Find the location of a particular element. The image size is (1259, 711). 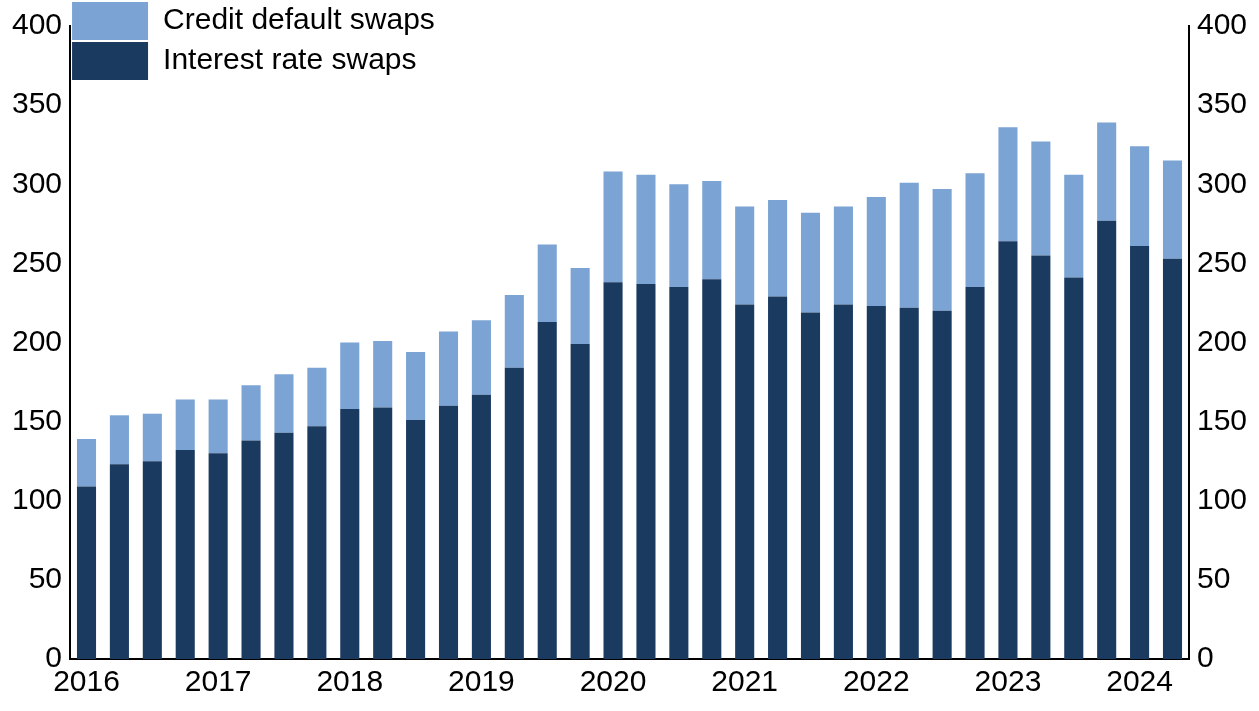

y2-tick-label: 200 is located at coordinates (1222, 340).